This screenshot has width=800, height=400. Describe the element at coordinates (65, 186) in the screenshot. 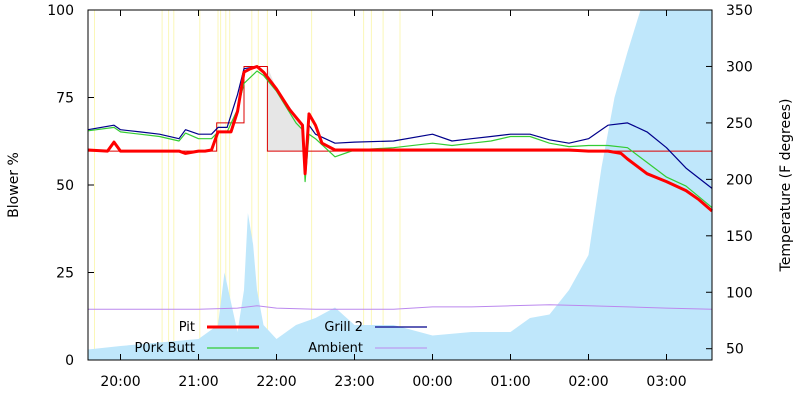

I see `y-tick-label: 50` at that location.